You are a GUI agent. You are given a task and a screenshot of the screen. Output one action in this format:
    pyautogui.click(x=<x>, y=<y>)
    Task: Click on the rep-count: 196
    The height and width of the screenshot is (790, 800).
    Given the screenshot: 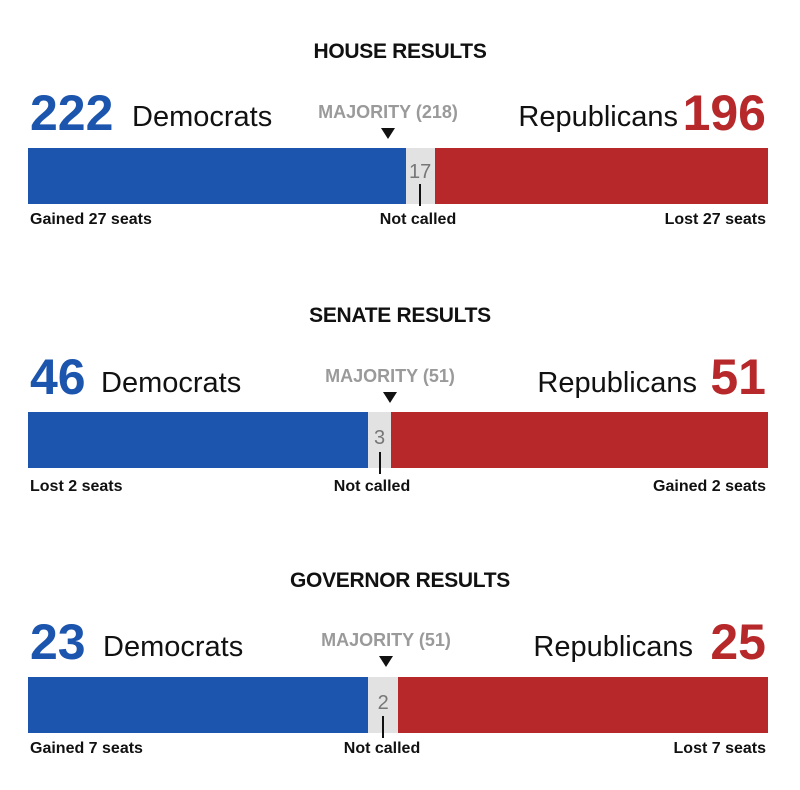 What is the action you would take?
    pyautogui.click(x=724, y=113)
    